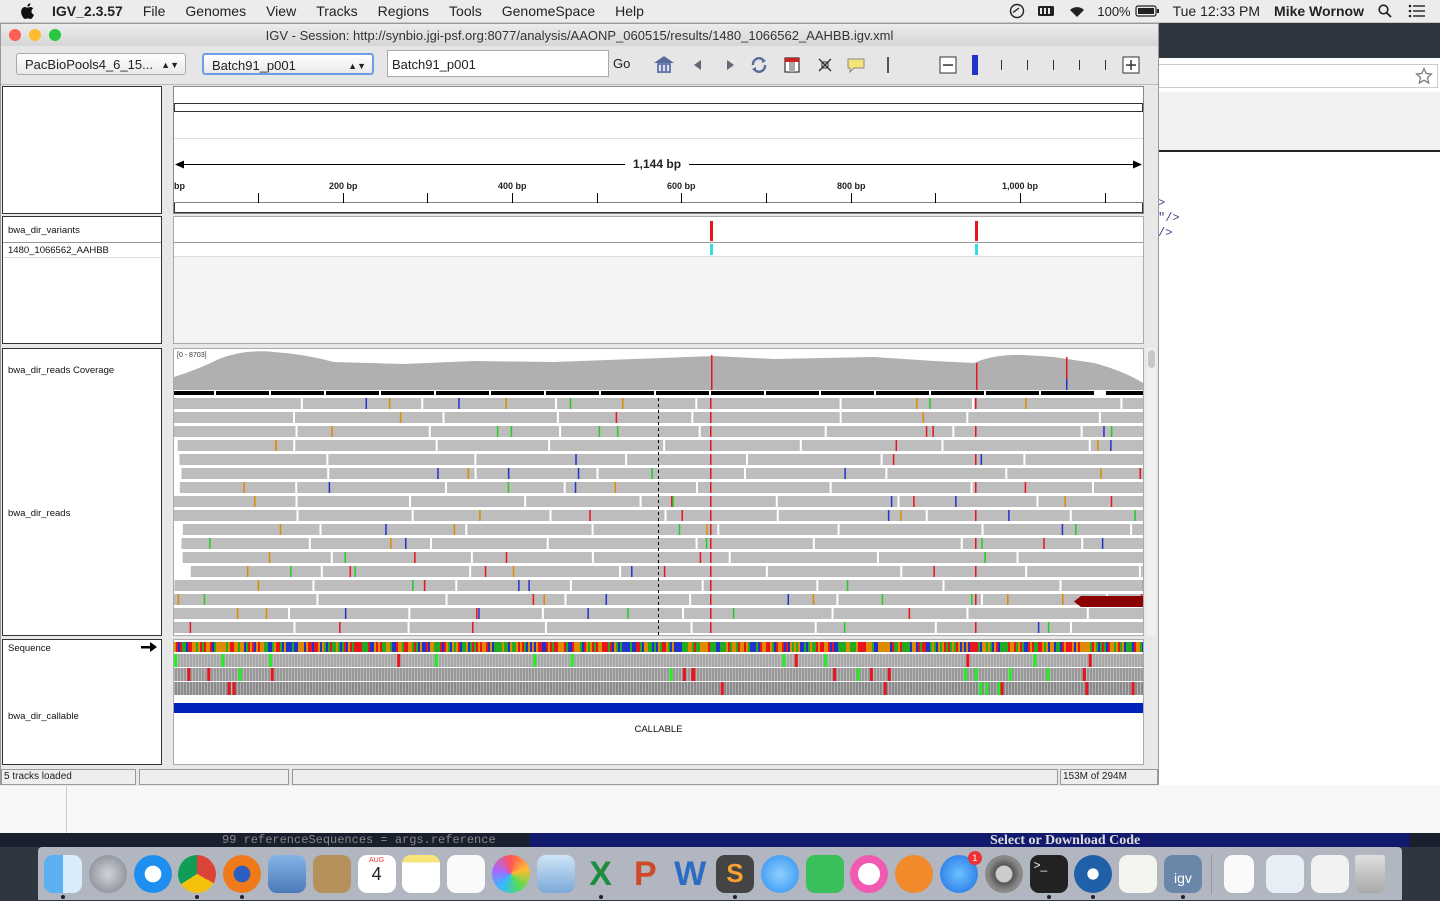  Describe the element at coordinates (1093, 874) in the screenshot. I see `sourcetree-icon` at that location.